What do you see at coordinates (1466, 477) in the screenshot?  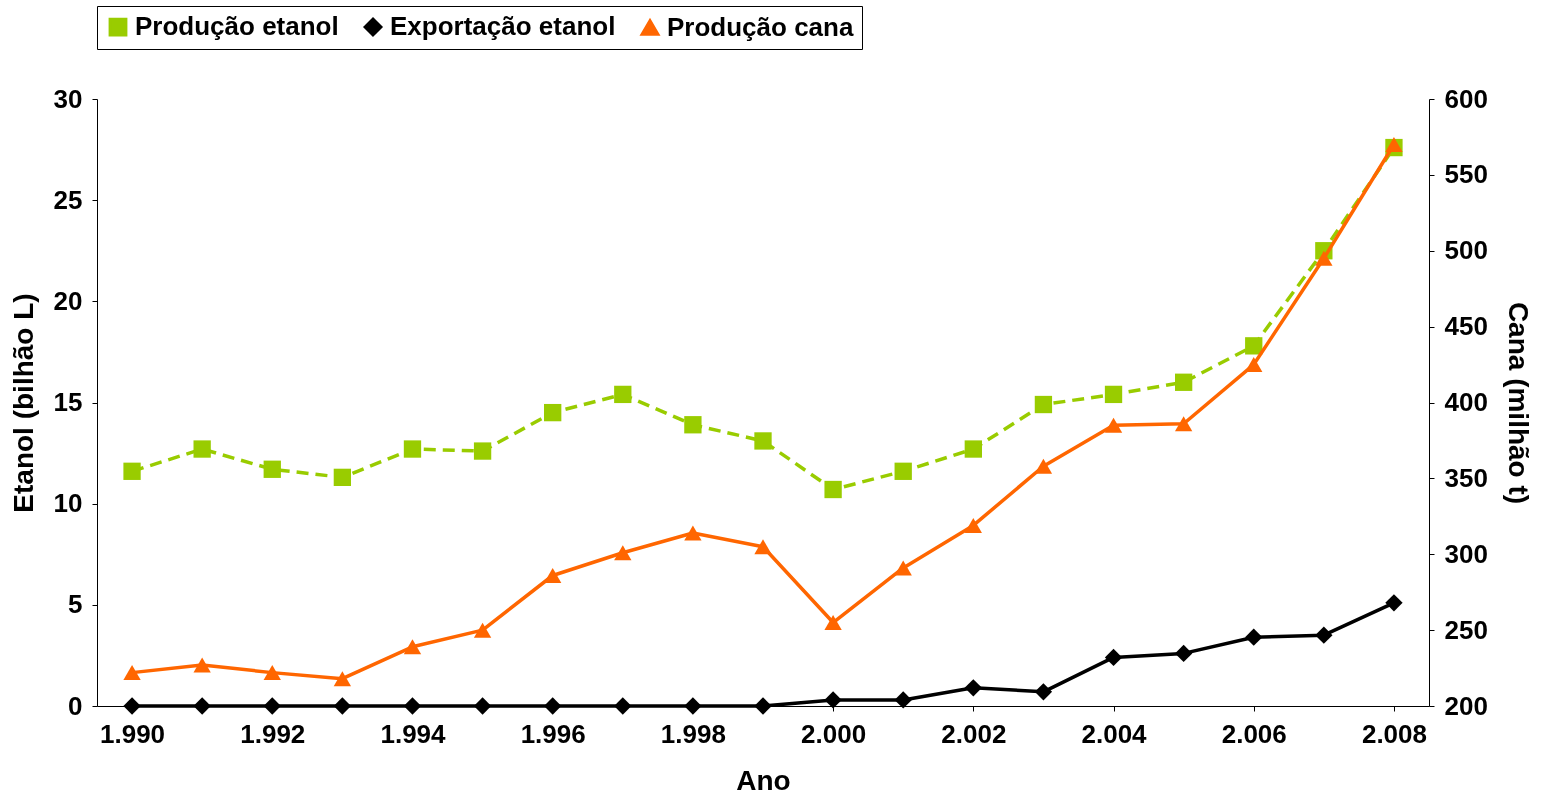 I see `y2-tick-label: 350` at bounding box center [1466, 477].